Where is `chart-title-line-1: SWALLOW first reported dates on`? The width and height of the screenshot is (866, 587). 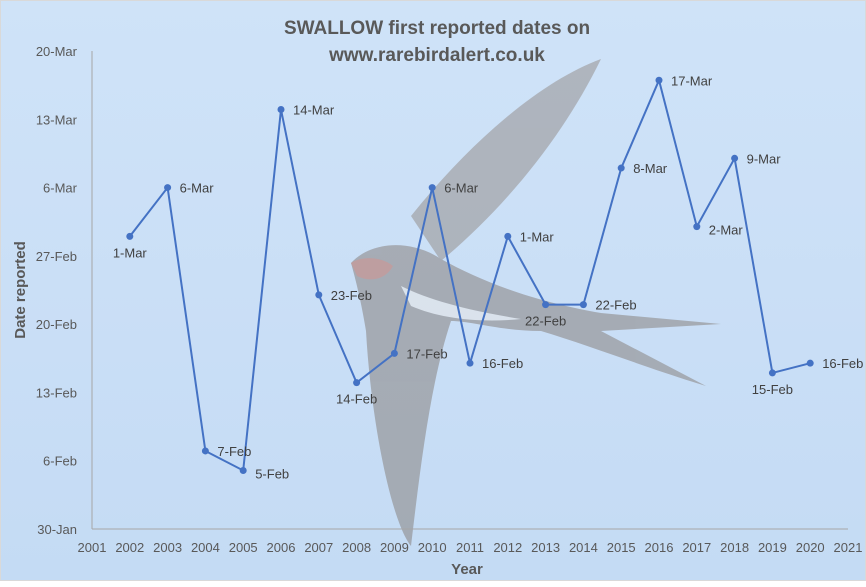
chart-title-line-1: SWALLOW first reported dates on is located at coordinates (437, 28).